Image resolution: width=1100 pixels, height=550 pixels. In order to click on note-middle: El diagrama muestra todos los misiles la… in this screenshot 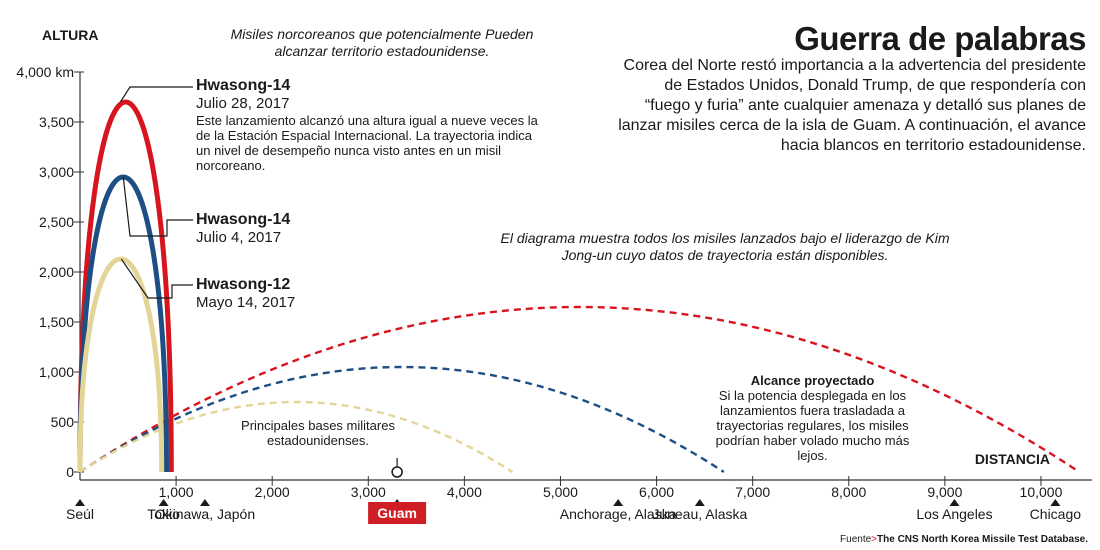, I will do `click(725, 246)`.